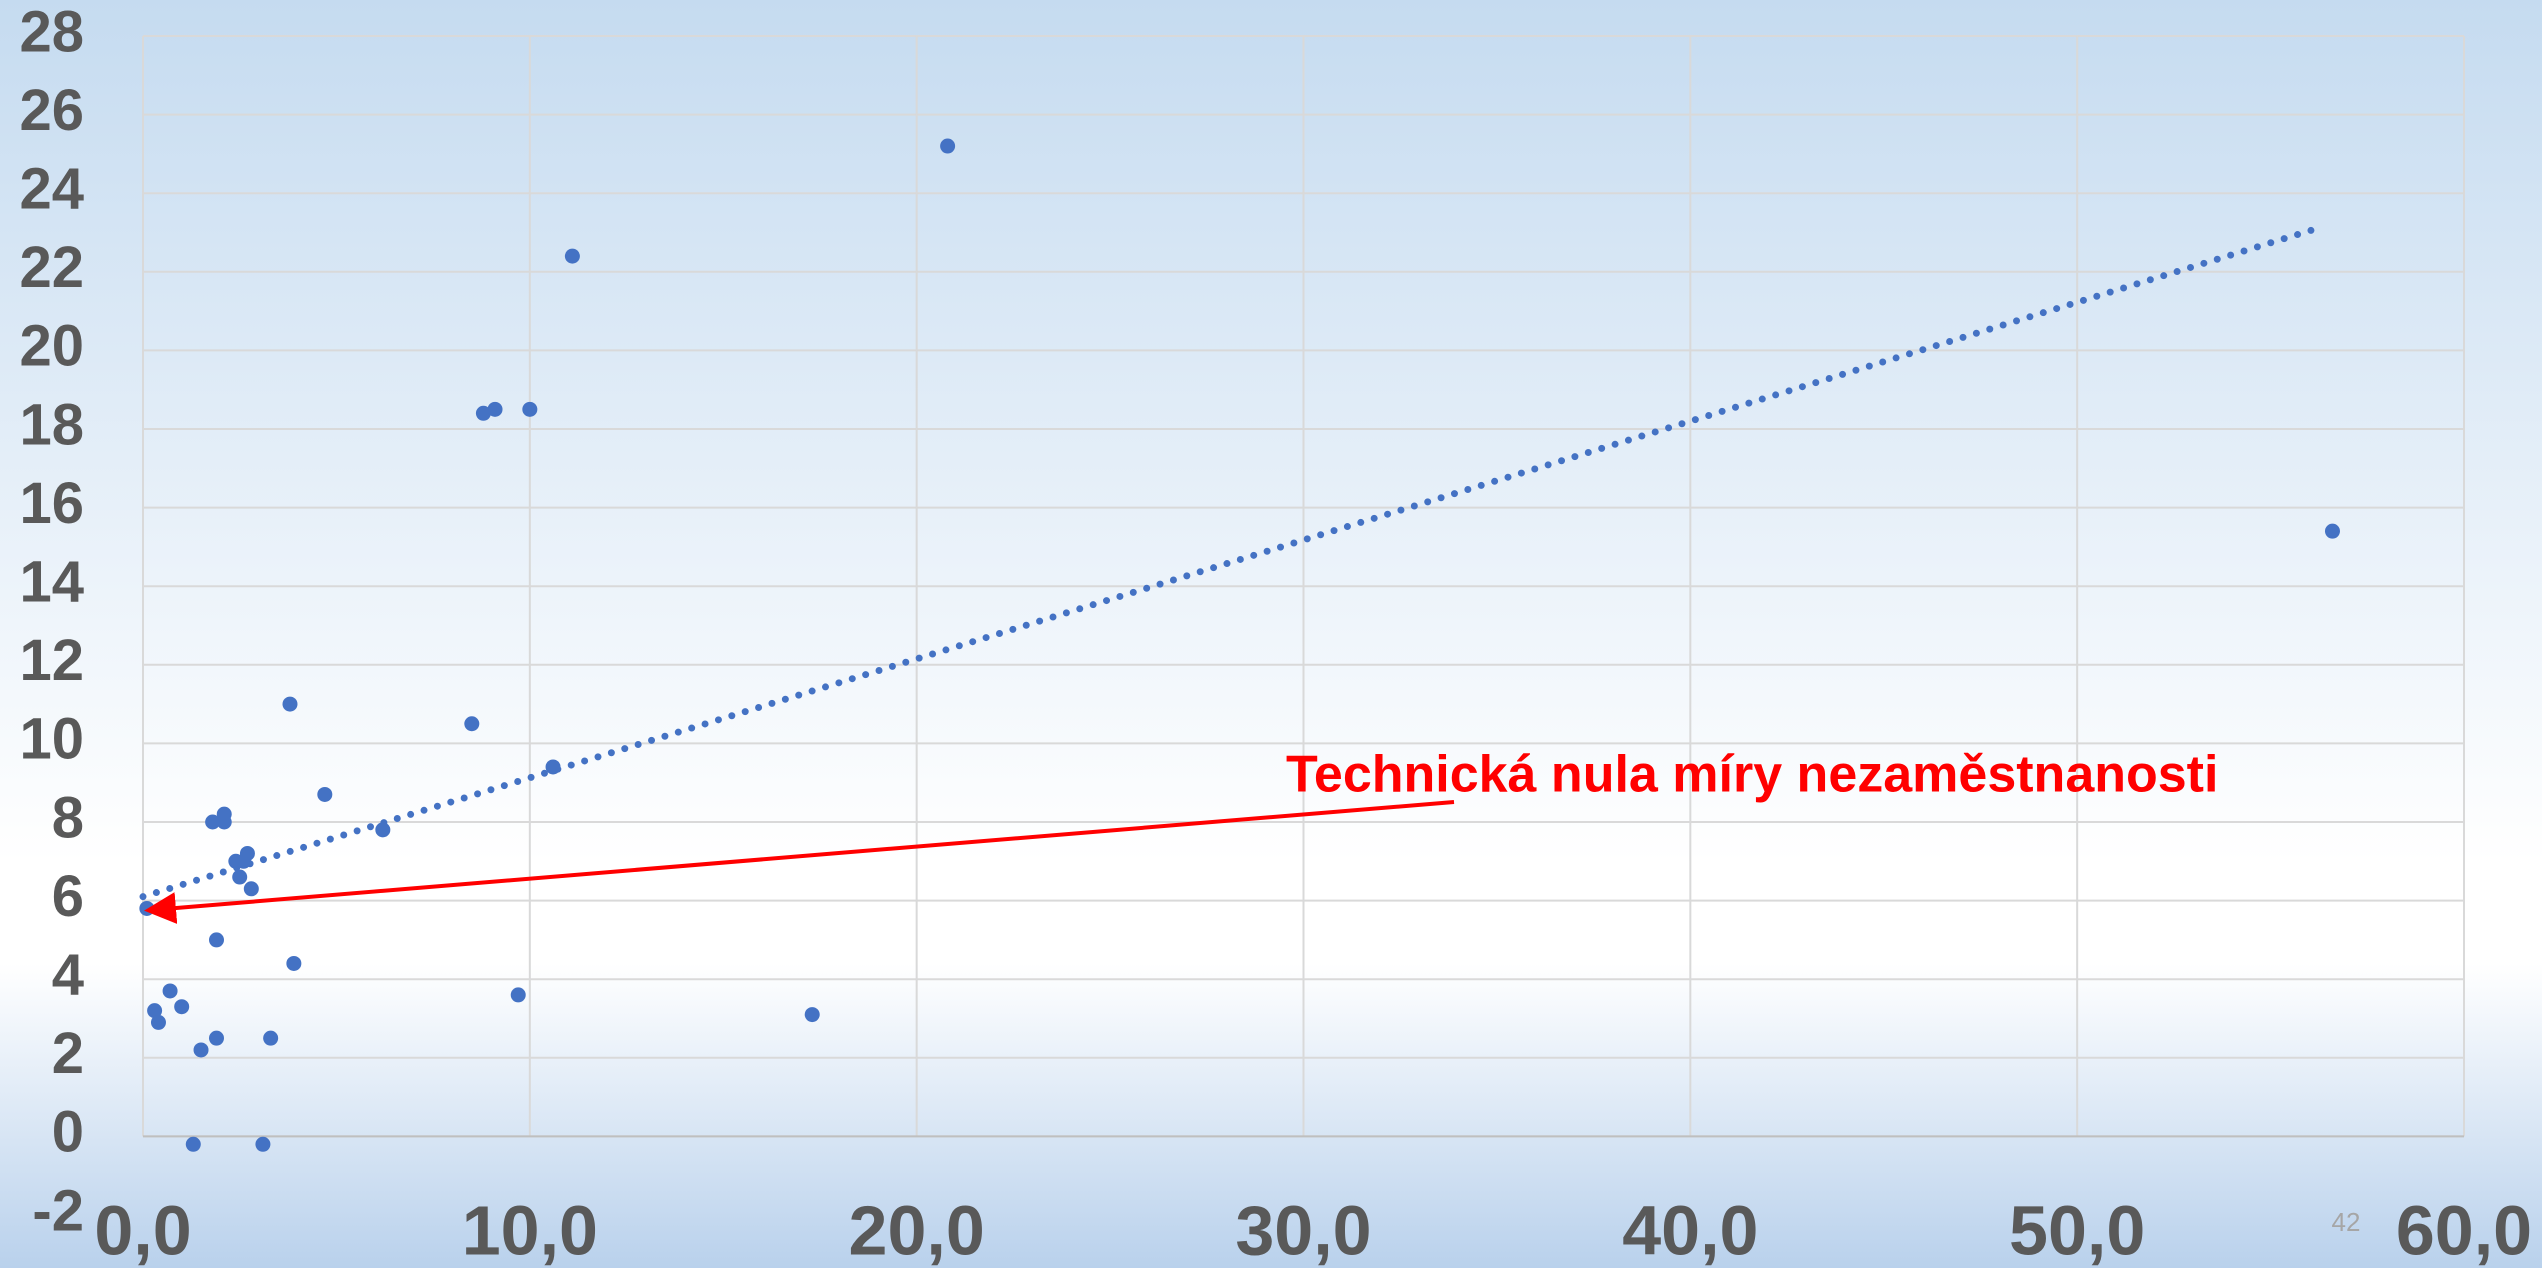  What do you see at coordinates (1752, 775) in the screenshot?
I see `annotation: Technická nula míry nezaměstnanosti` at bounding box center [1752, 775].